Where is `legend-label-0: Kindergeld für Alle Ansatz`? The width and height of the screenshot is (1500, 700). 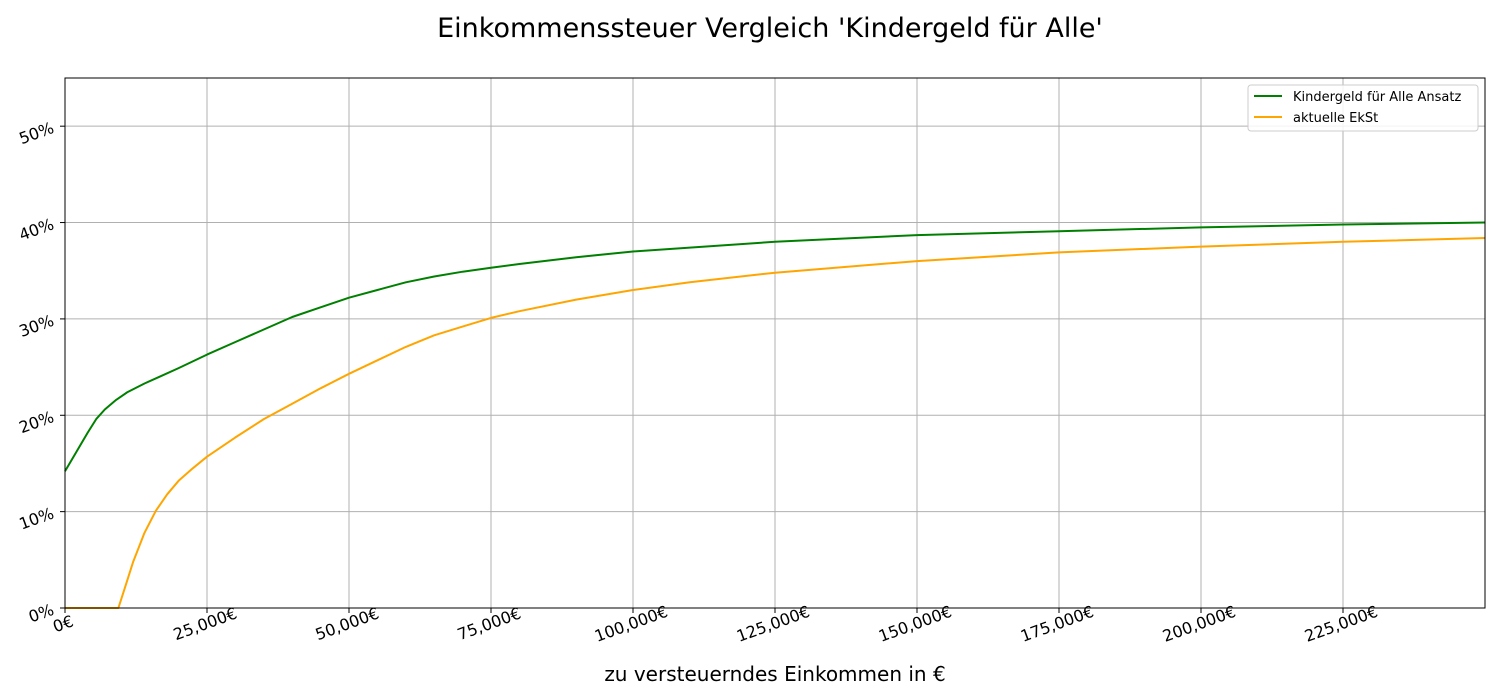
legend-label-0: Kindergeld für Alle Ansatz is located at coordinates (1377, 97).